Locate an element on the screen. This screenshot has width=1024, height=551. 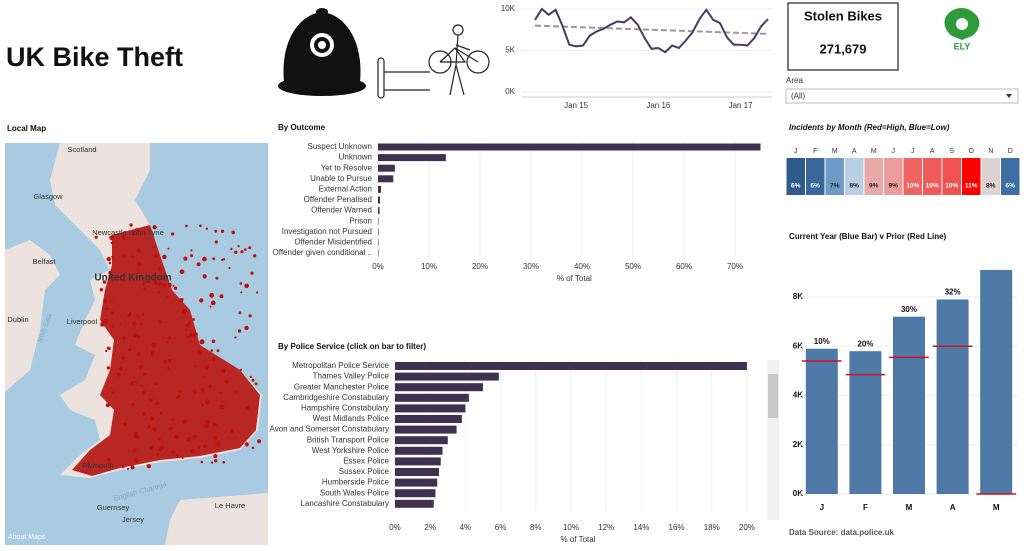
chart-title: Incidents by Month (Red=High, Blue=Low) is located at coordinates (869, 127).